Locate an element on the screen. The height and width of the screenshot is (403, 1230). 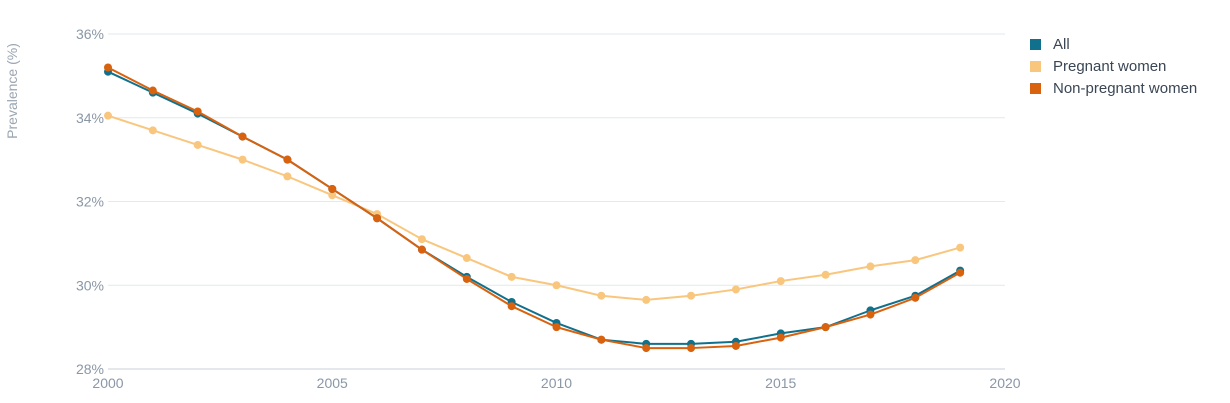
y-tick-label: 32% is located at coordinates (90, 202).